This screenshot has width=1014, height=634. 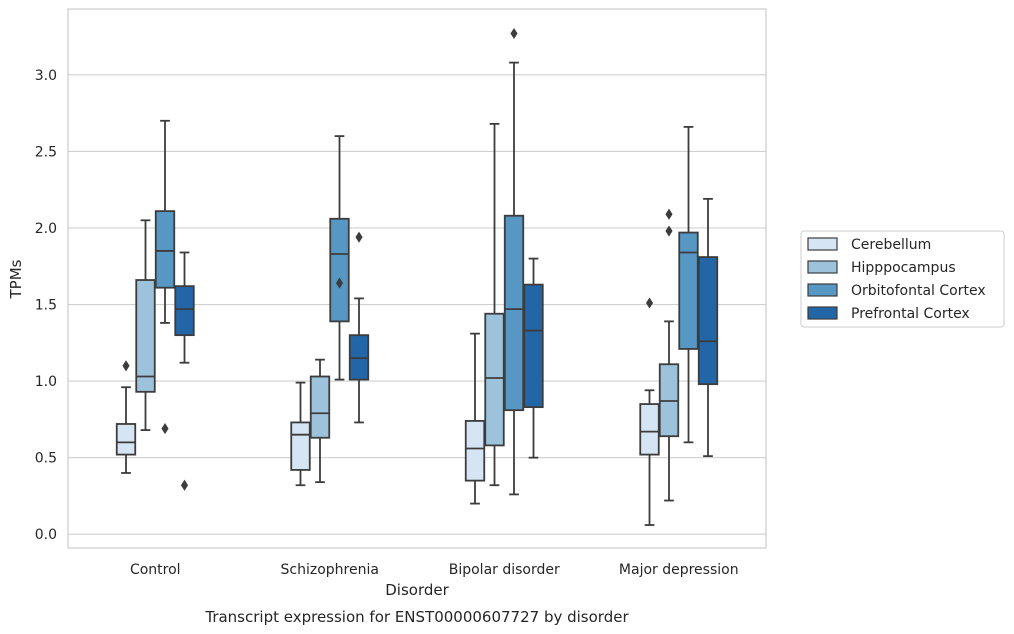 What do you see at coordinates (417, 590) in the screenshot?
I see `x-axis-label: Disorder` at bounding box center [417, 590].